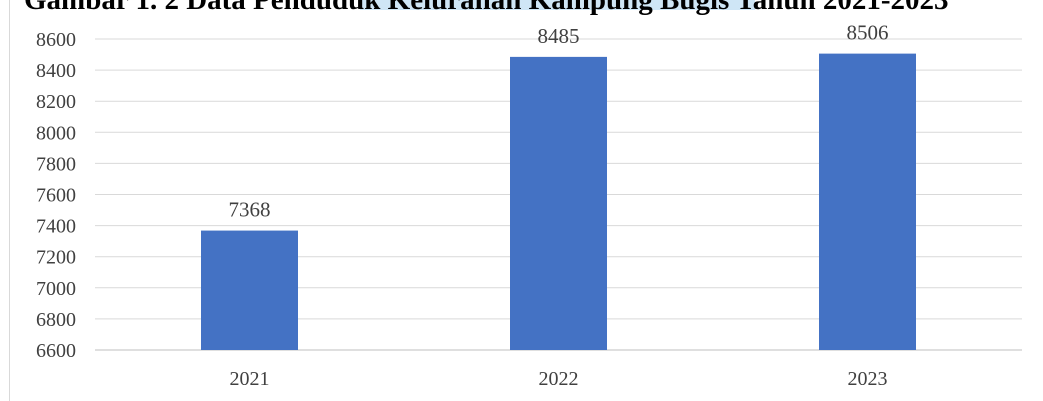 The width and height of the screenshot is (1043, 401). I want to click on bar-2022, so click(558, 203).